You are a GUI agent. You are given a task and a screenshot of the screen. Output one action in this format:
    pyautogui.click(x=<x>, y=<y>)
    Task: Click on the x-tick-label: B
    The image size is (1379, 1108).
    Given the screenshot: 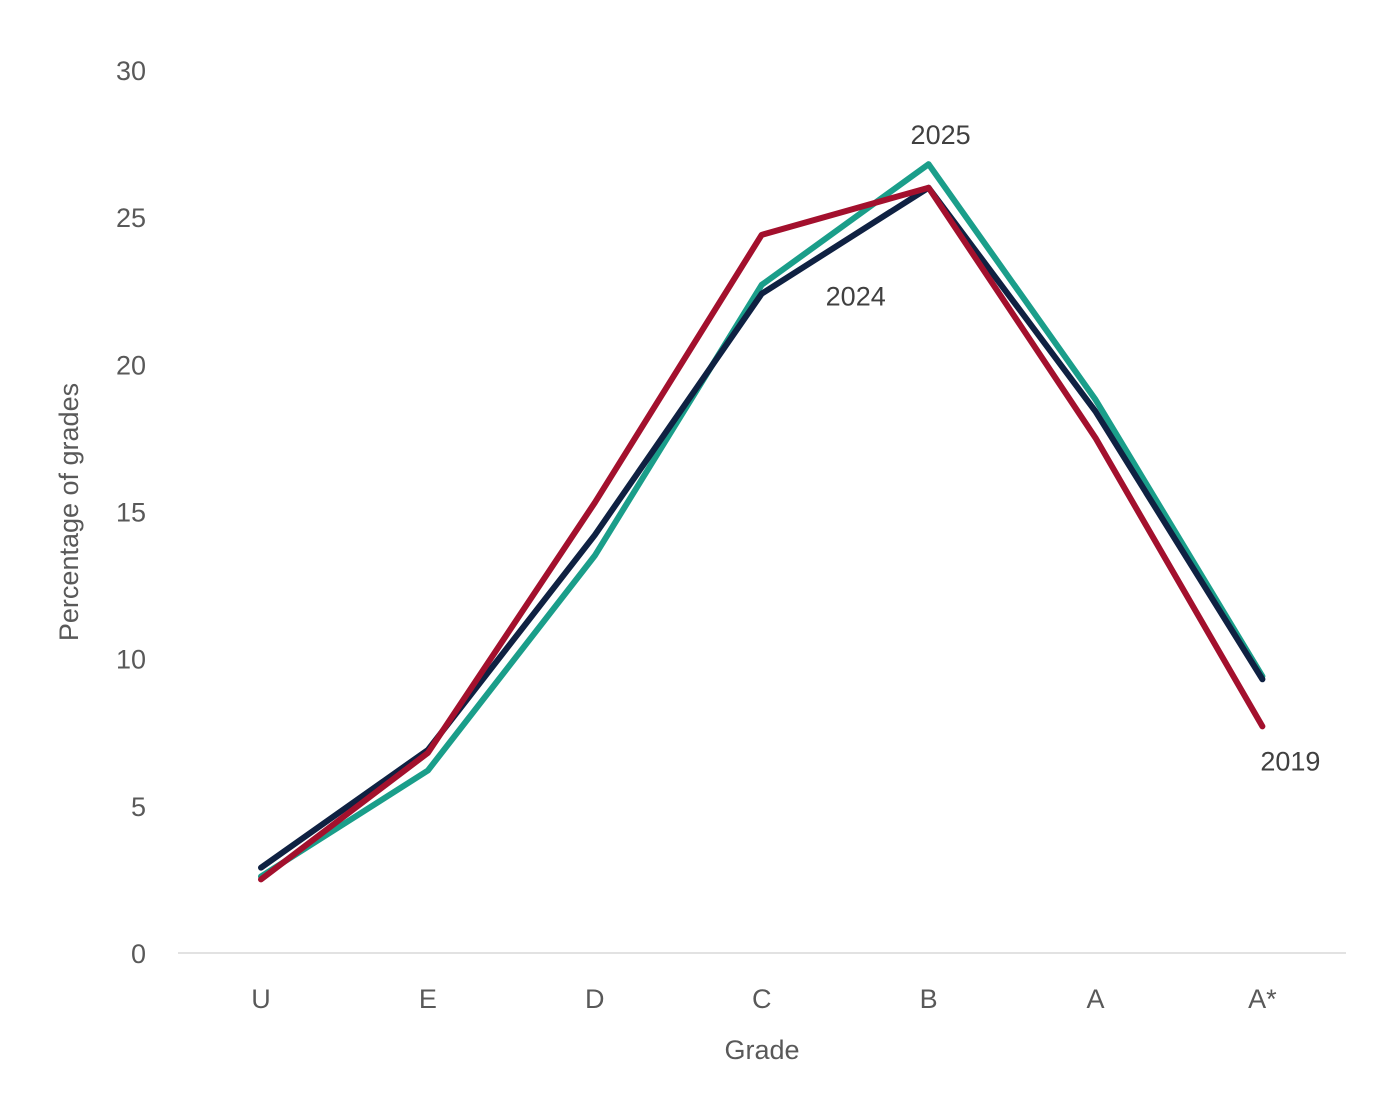 What is the action you would take?
    pyautogui.click(x=929, y=999)
    